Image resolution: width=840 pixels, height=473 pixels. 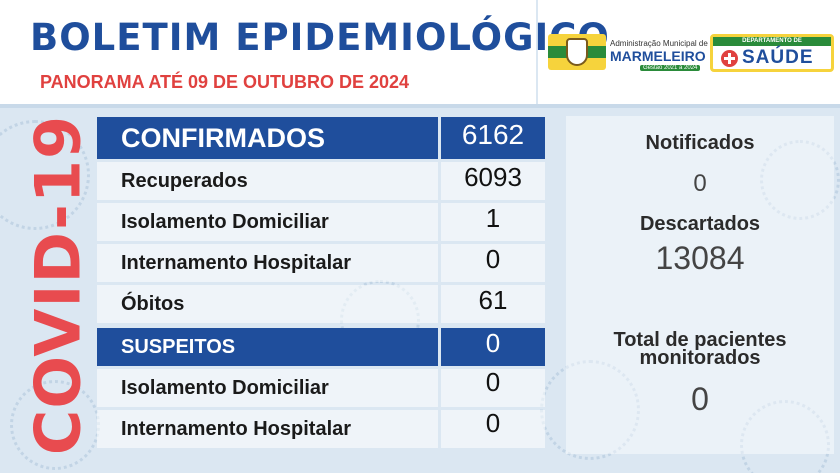 What do you see at coordinates (267, 347) in the screenshot?
I see `suspeitos-label: SUSPEITOS` at bounding box center [267, 347].